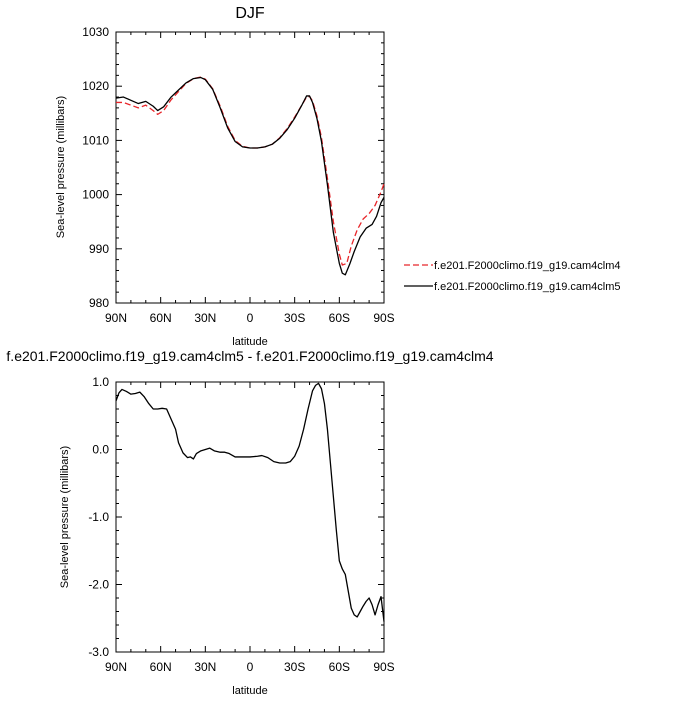 The height and width of the screenshot is (705, 700). I want to click on bottom-y-tick-label: -3.0, so click(98, 652).